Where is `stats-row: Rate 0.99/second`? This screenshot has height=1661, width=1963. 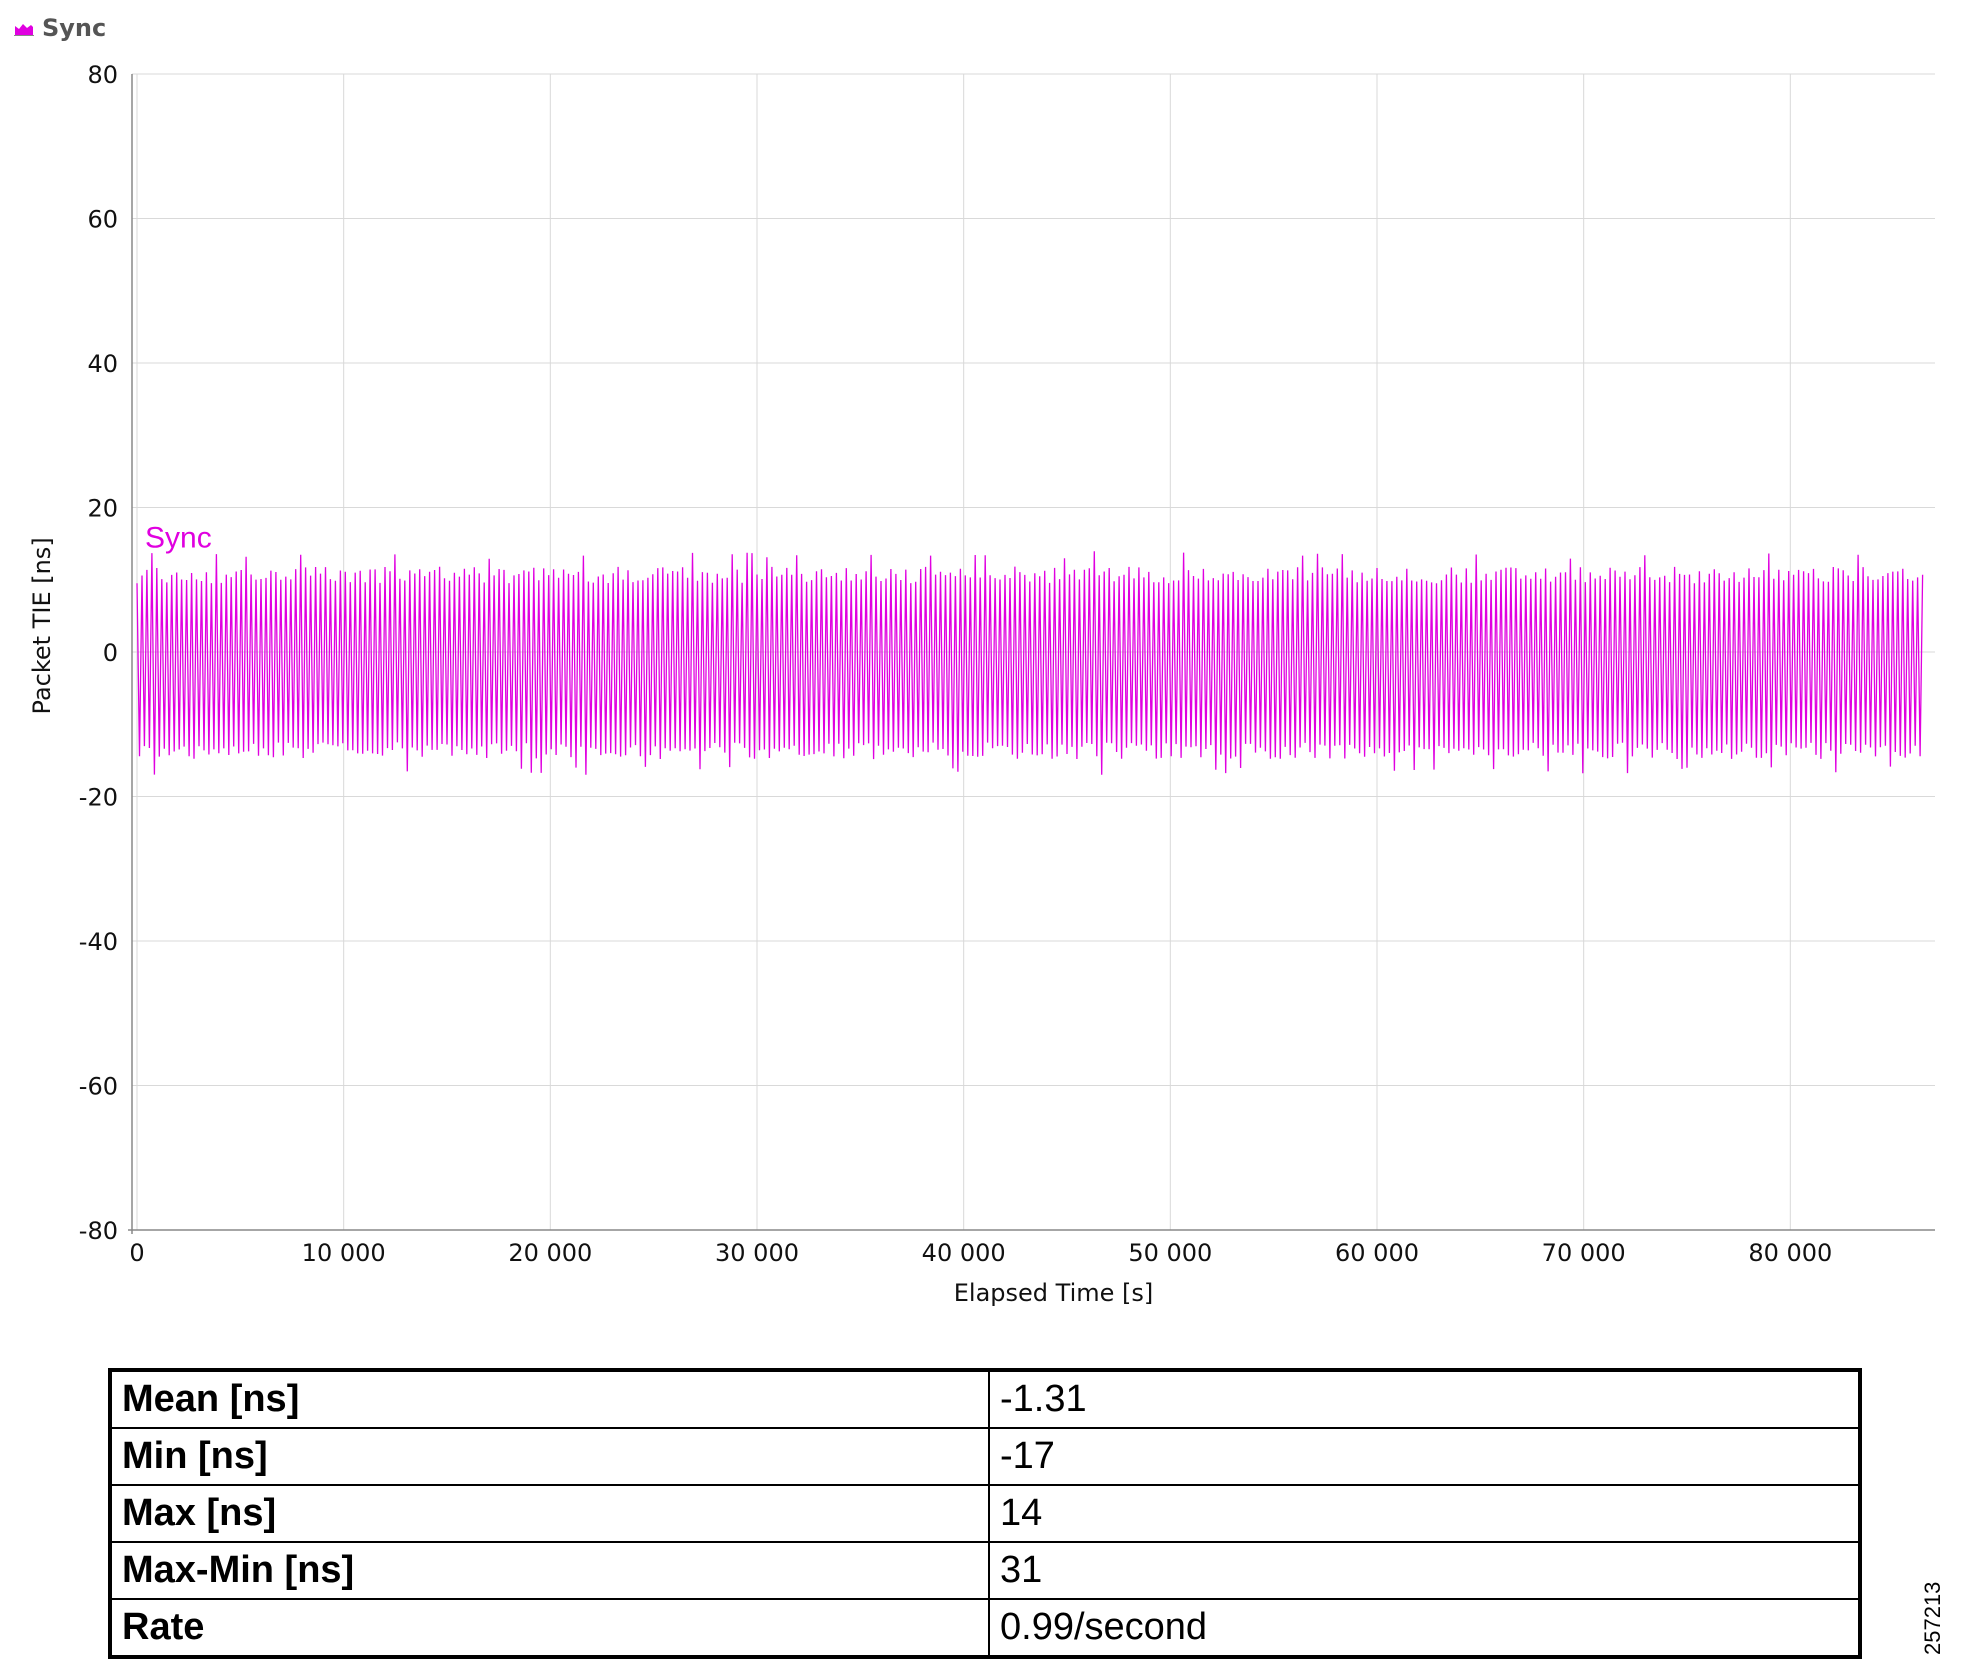
stats-row: Rate 0.99/second is located at coordinates (985, 1628).